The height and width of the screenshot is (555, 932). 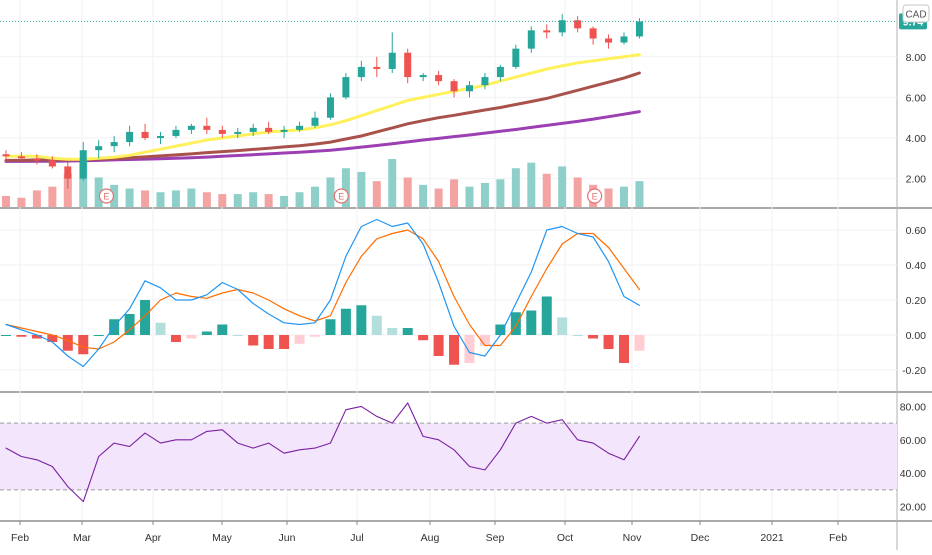 What do you see at coordinates (916, 231) in the screenshot?
I see `macd-axis-tick: 0.60` at bounding box center [916, 231].